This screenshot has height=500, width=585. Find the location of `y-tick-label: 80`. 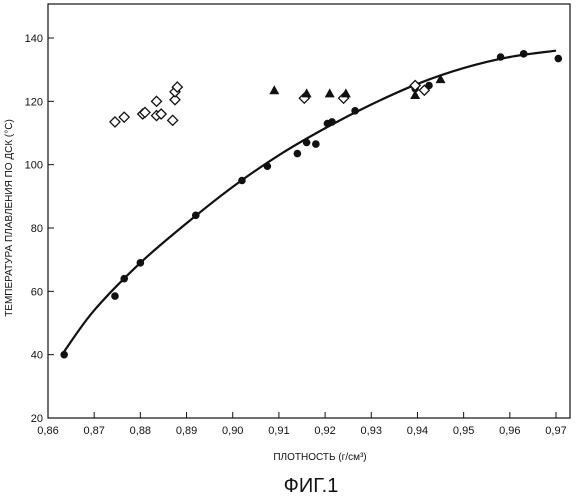

y-tick-label: 80 is located at coordinates (37, 229).